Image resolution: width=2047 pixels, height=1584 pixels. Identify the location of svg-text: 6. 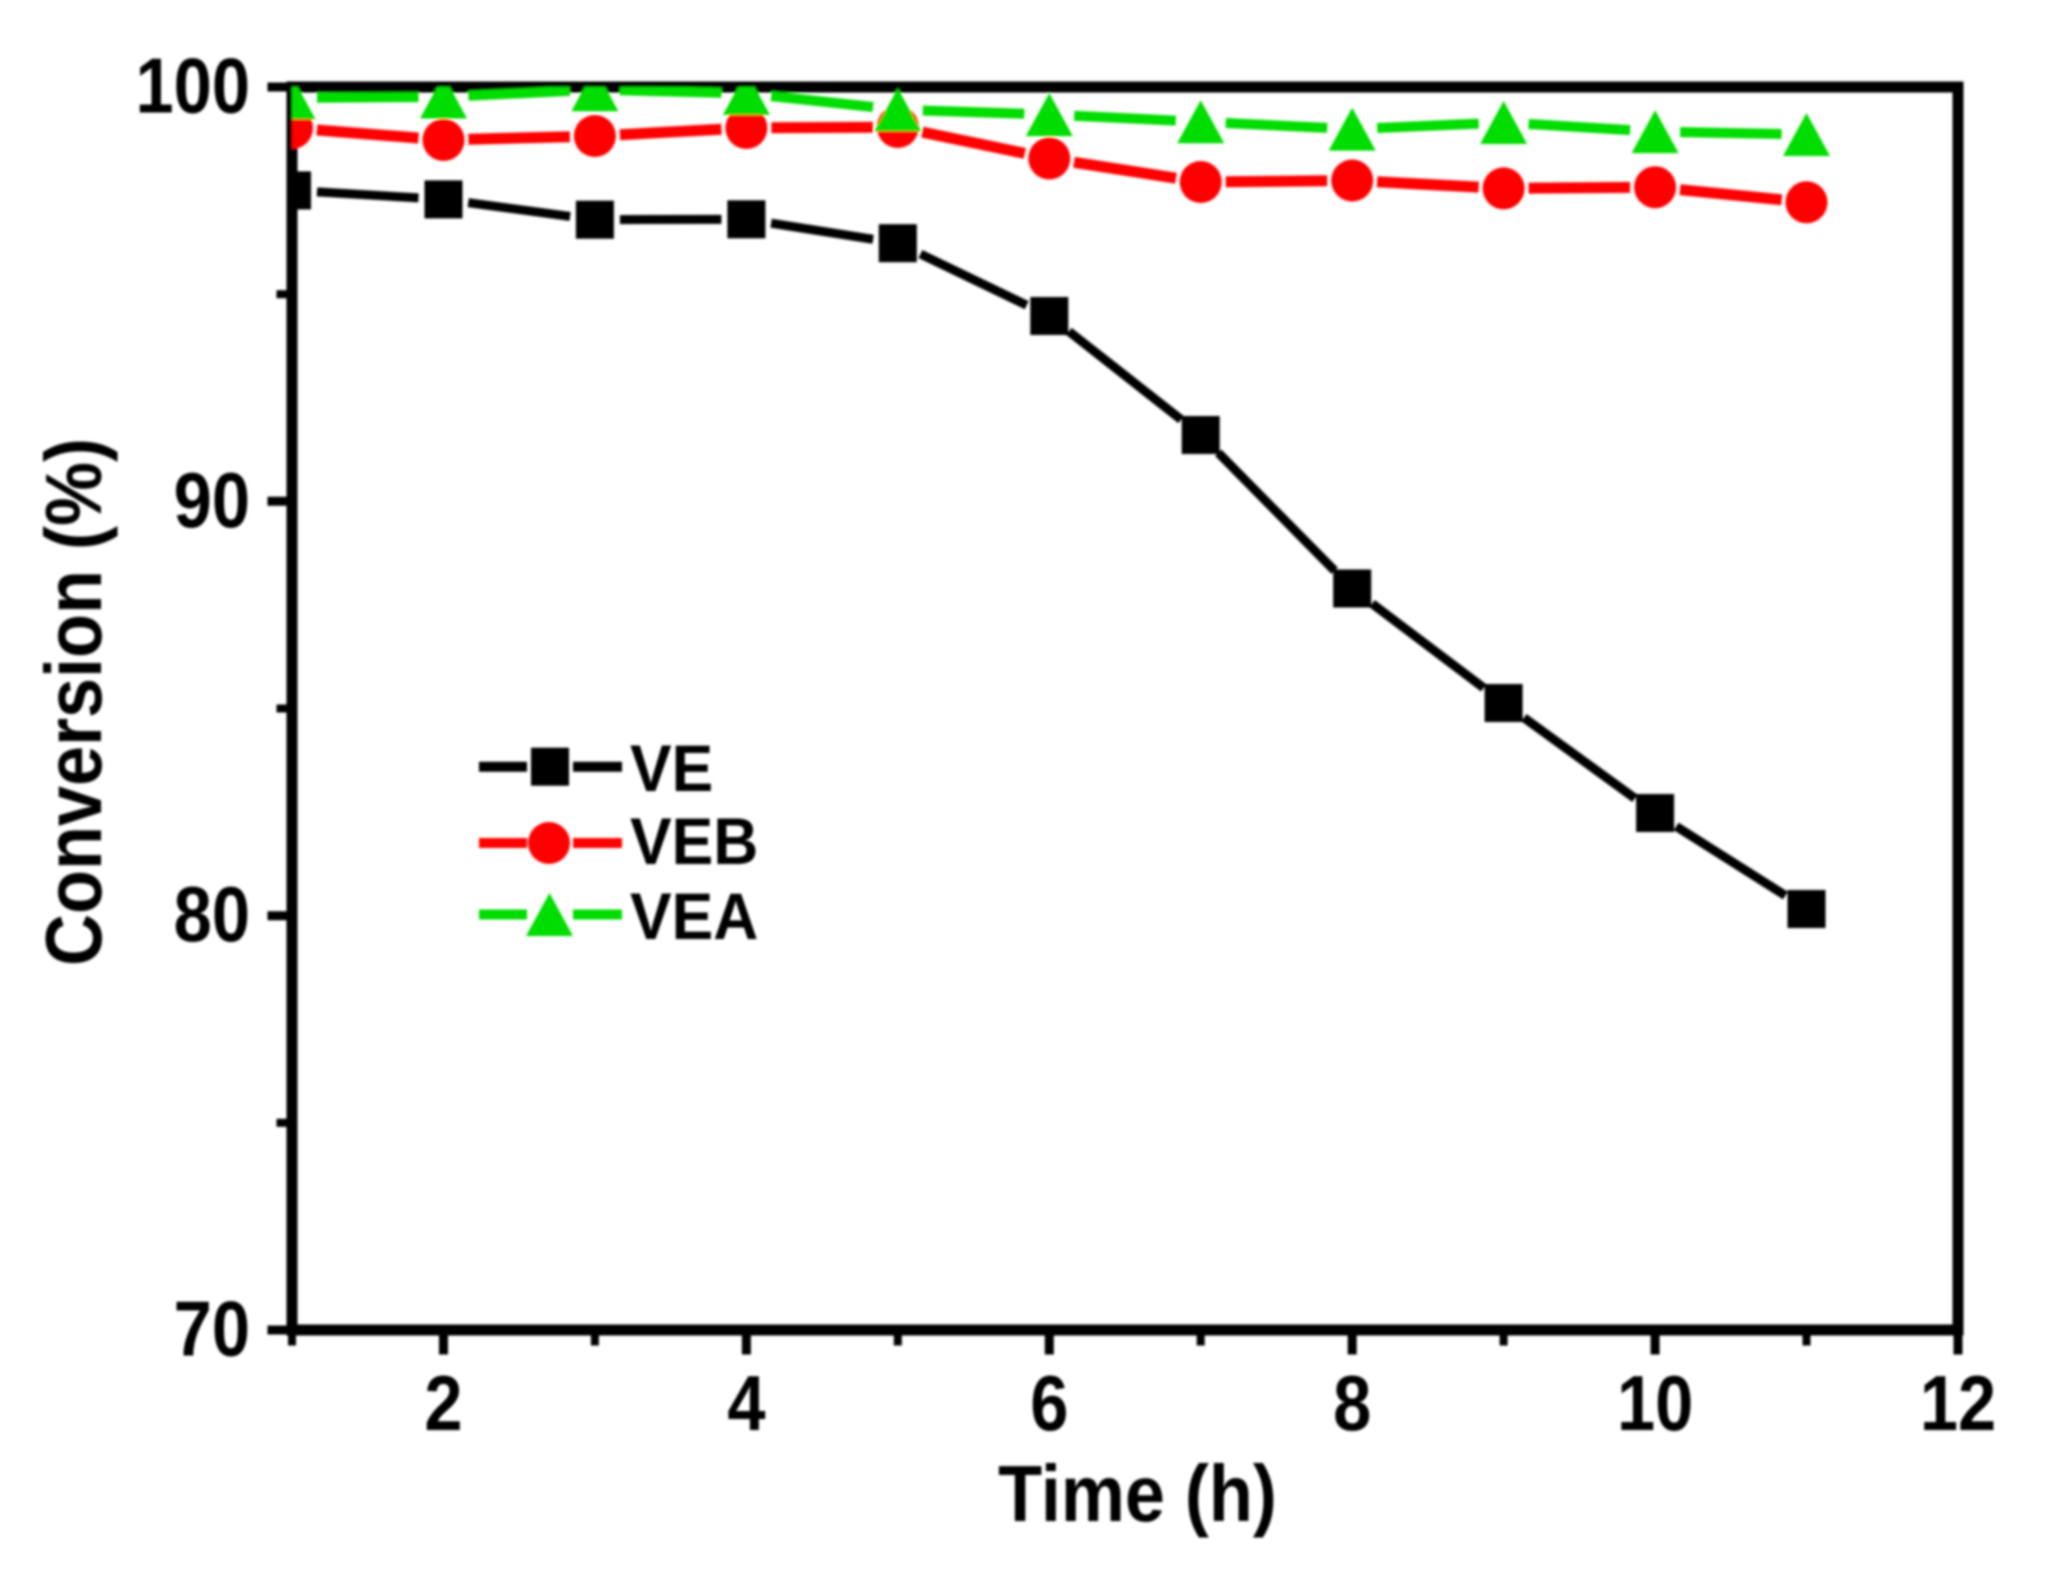
(1049, 1403).